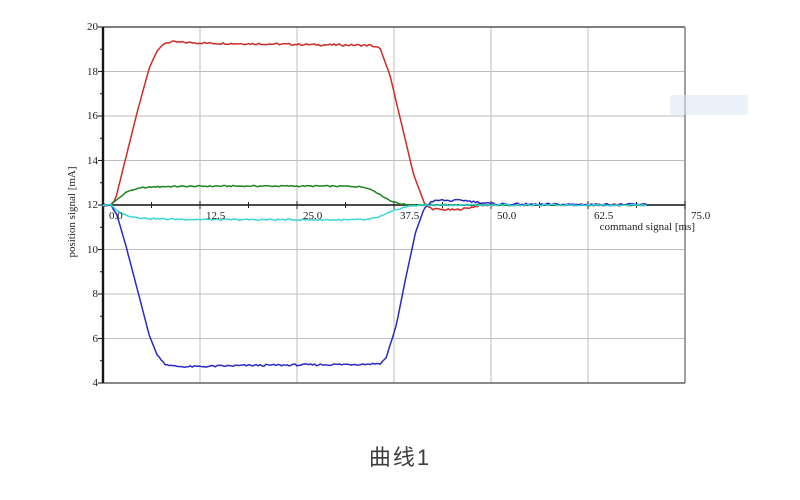 The image size is (800, 500). Describe the element at coordinates (400, 457) in the screenshot. I see `chart-caption: 曲线1` at that location.